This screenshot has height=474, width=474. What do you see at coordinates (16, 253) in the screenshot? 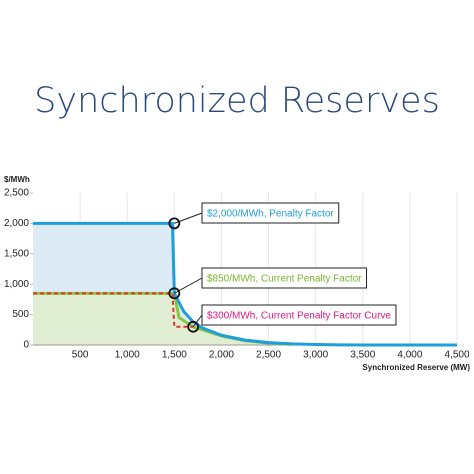
I see `y-tick-label: 1,500` at bounding box center [16, 253].